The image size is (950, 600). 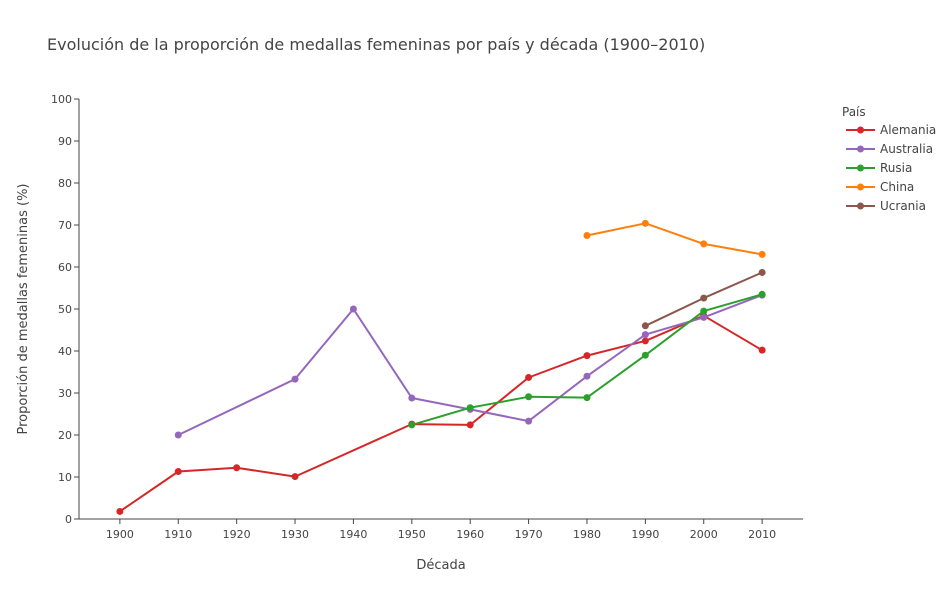 I want to click on legend-item-ucrania: Ucrania, so click(x=886, y=206).